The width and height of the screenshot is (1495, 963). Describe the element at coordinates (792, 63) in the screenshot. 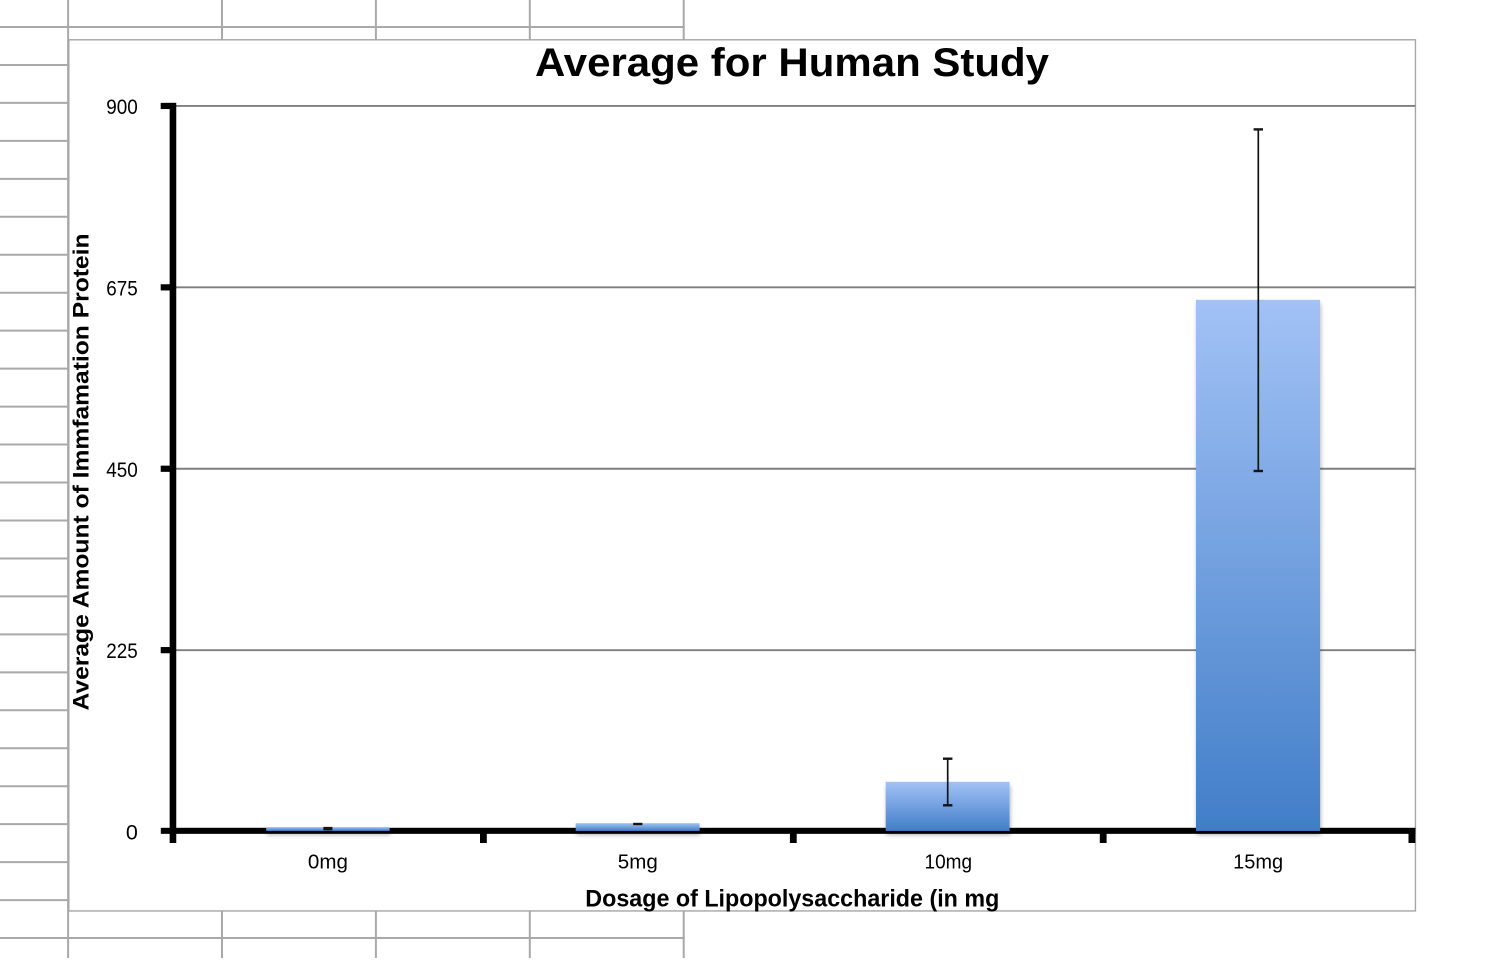

I see `svg-text: Average for Human Study` at that location.